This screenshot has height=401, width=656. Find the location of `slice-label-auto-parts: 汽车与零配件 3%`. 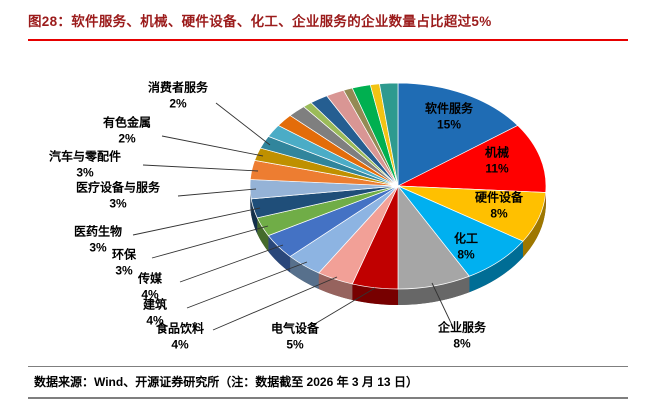

slice-label-auto-parts: 汽车与零配件 3% is located at coordinates (85, 164).